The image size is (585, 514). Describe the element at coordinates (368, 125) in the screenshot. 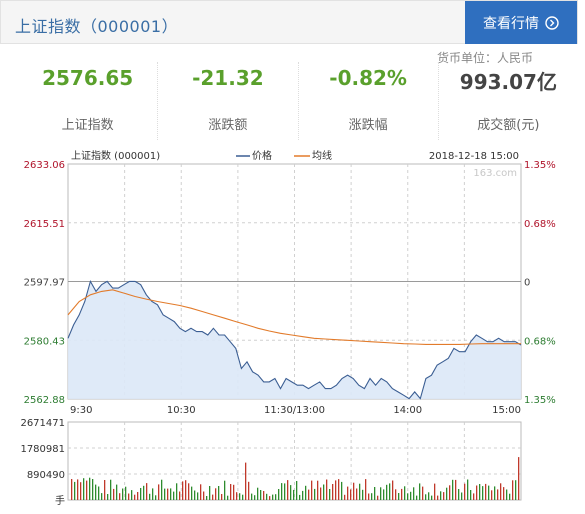

I see `stat-label: 涨跌幅` at that location.